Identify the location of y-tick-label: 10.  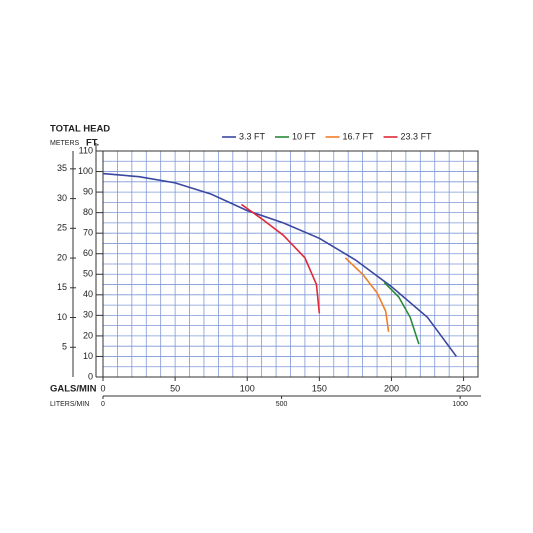
(88, 356).